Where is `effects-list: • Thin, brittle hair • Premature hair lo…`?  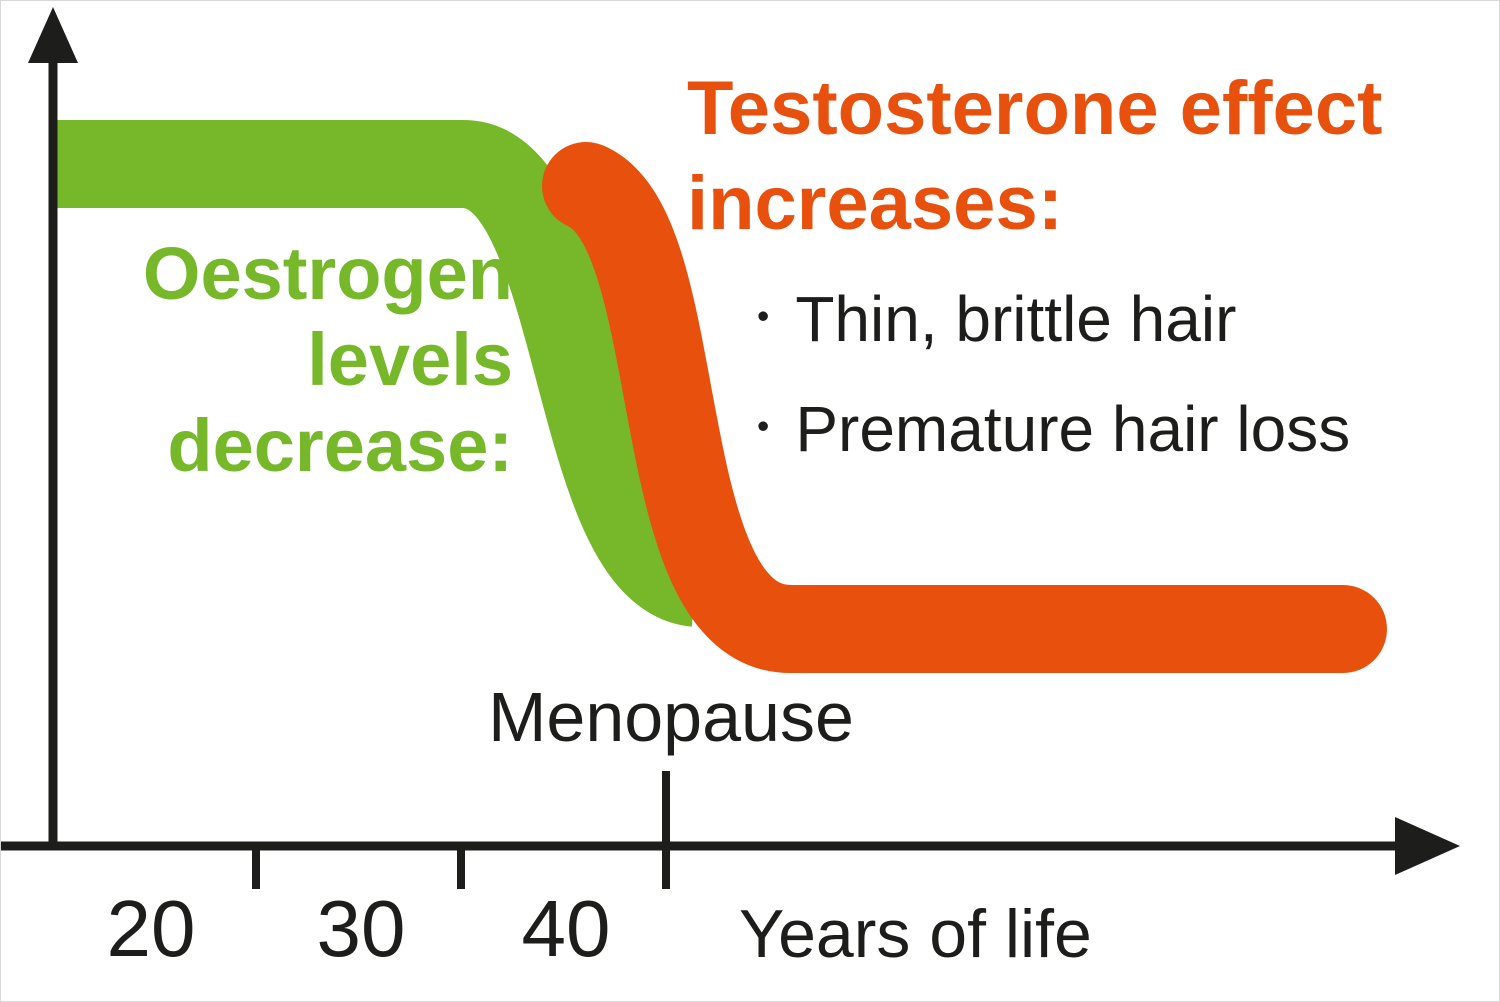
effects-list: • Thin, brittle hair • Premature hair lo… is located at coordinates (1053, 397).